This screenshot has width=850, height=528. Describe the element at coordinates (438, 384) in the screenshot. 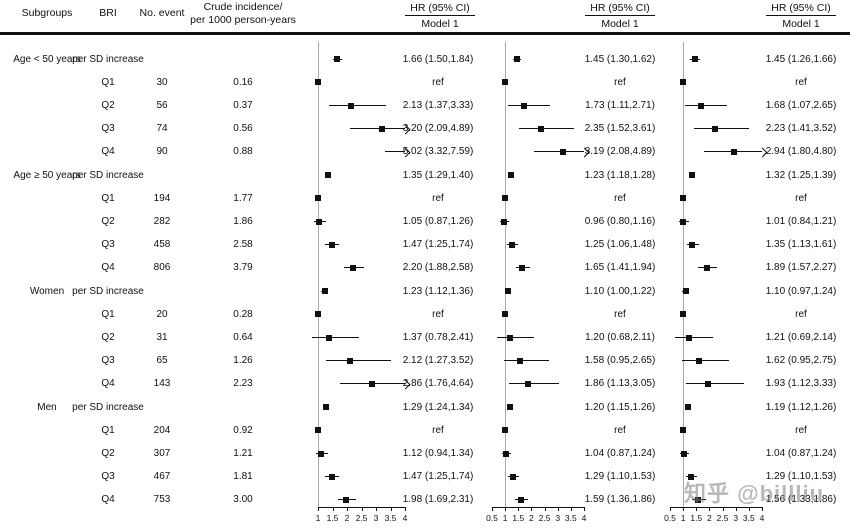

I see `hr-label: 2.86 (1.76,4.64)` at that location.